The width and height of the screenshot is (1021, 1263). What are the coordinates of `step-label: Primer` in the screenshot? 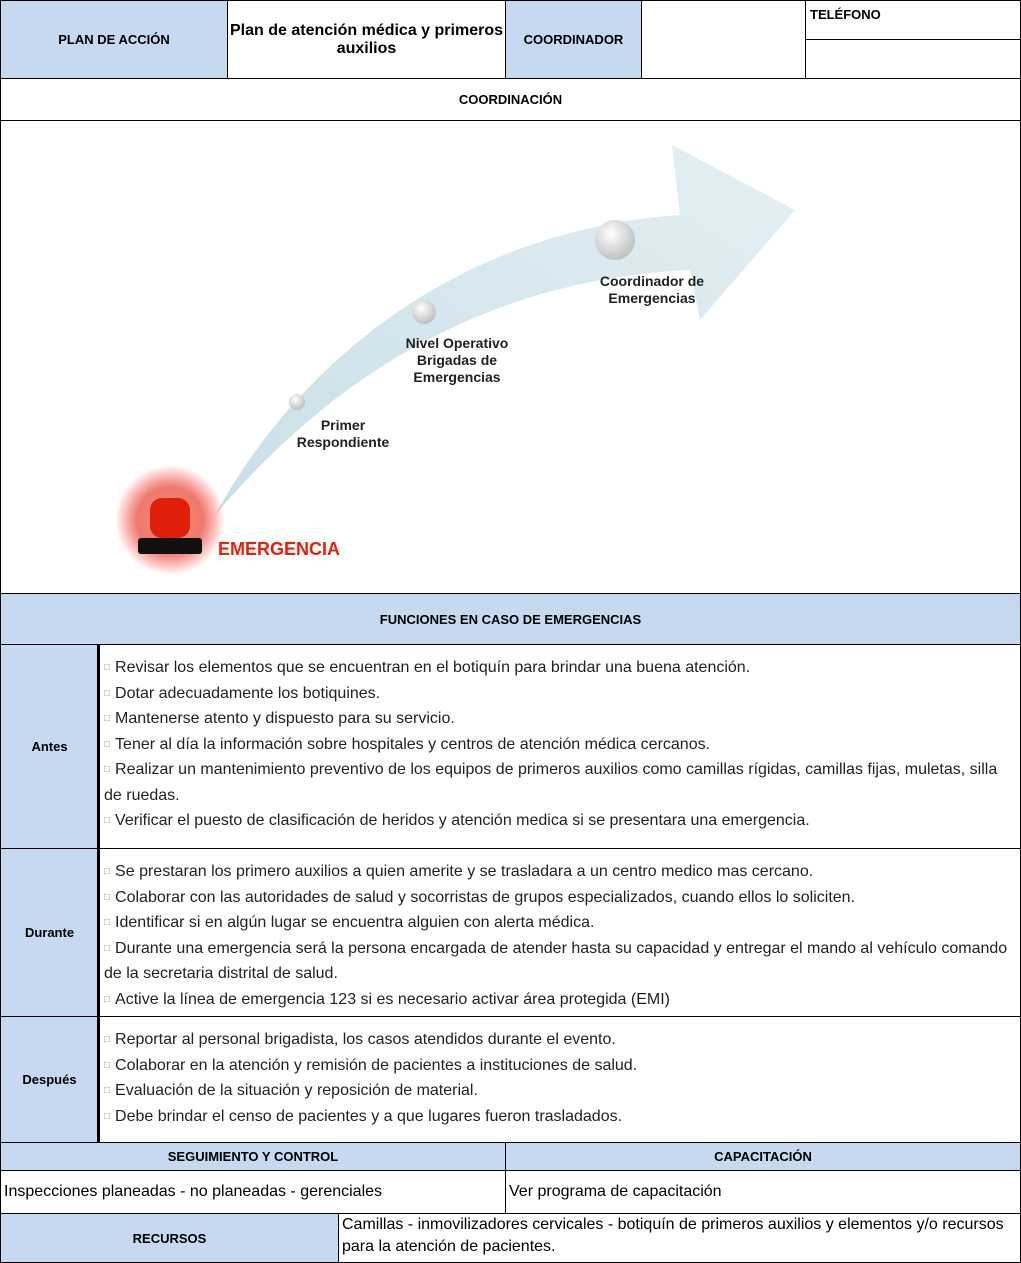 It's located at (343, 425).